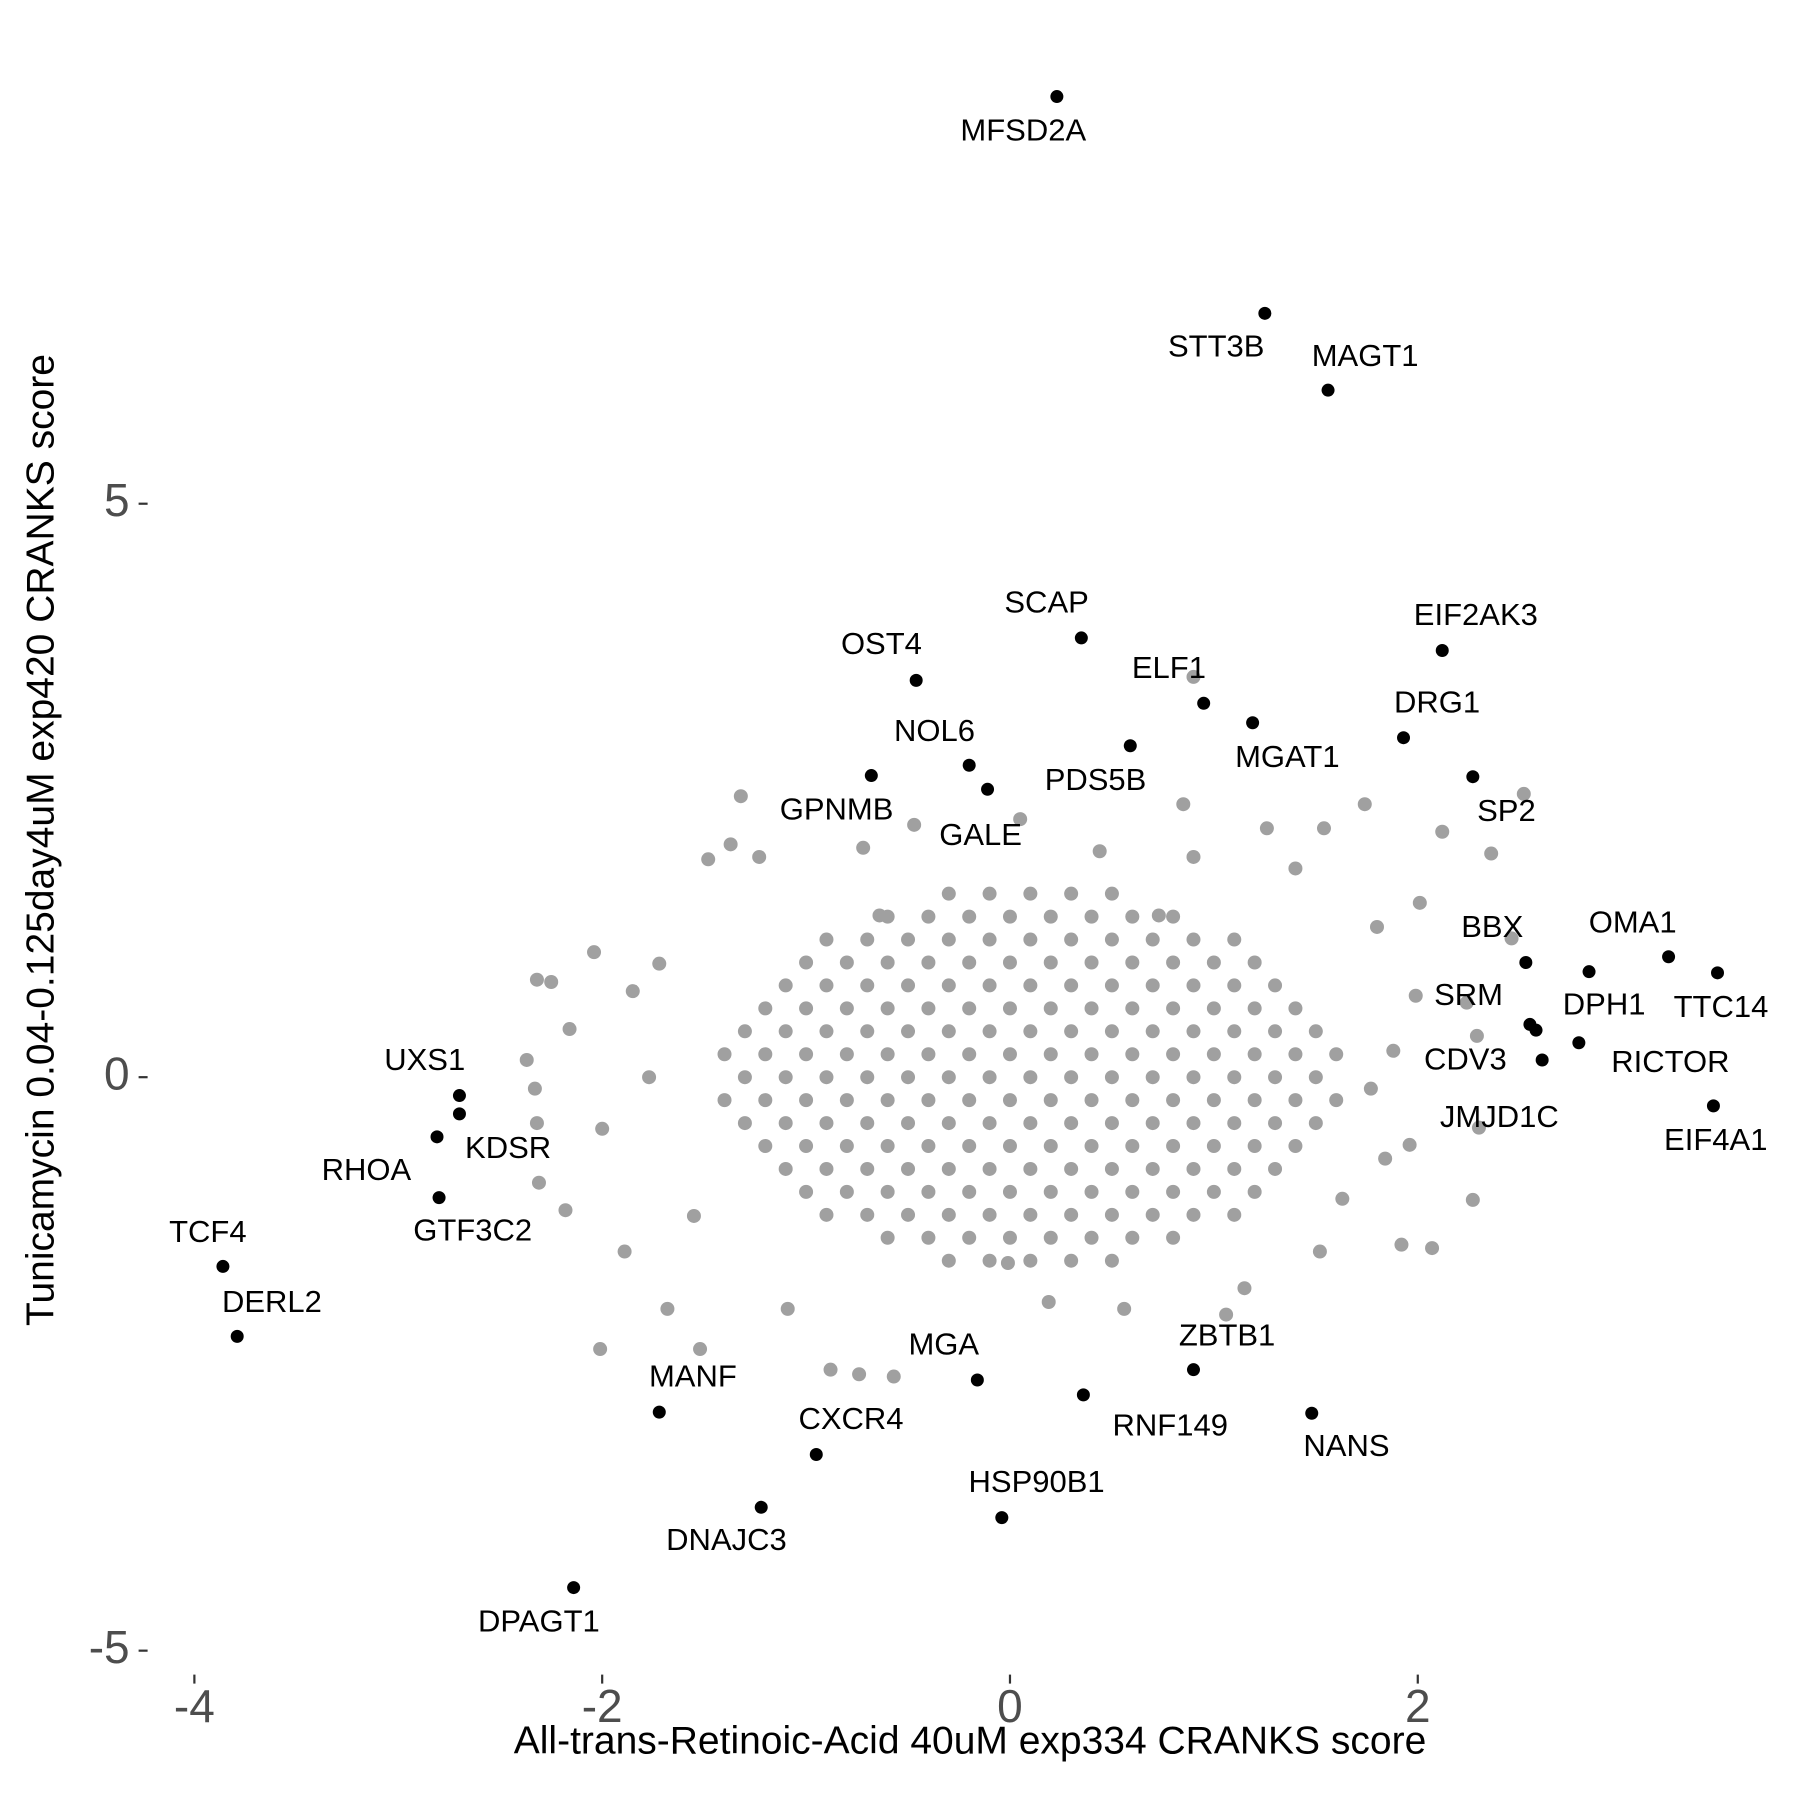 This screenshot has height=1800, width=1800. I want to click on point-label: KDSR, so click(508, 1147).